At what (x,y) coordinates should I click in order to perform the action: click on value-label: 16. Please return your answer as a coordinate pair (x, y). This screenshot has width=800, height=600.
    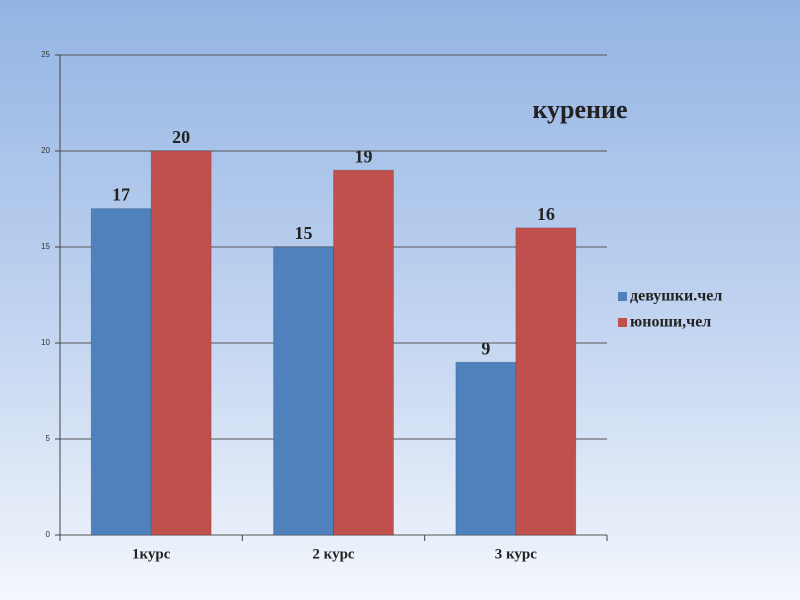
    Looking at the image, I should click on (546, 214).